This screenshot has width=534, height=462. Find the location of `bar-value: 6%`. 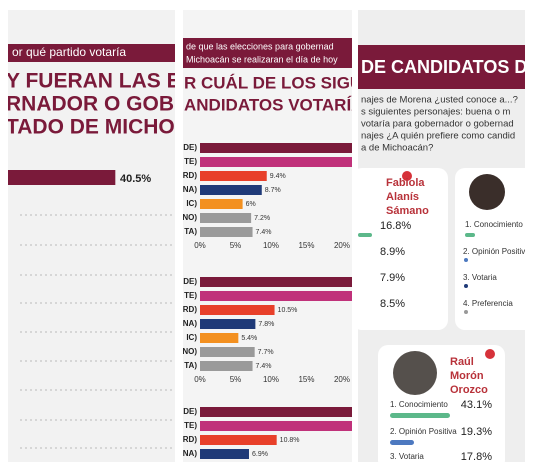

bar-value: 6% is located at coordinates (251, 204).